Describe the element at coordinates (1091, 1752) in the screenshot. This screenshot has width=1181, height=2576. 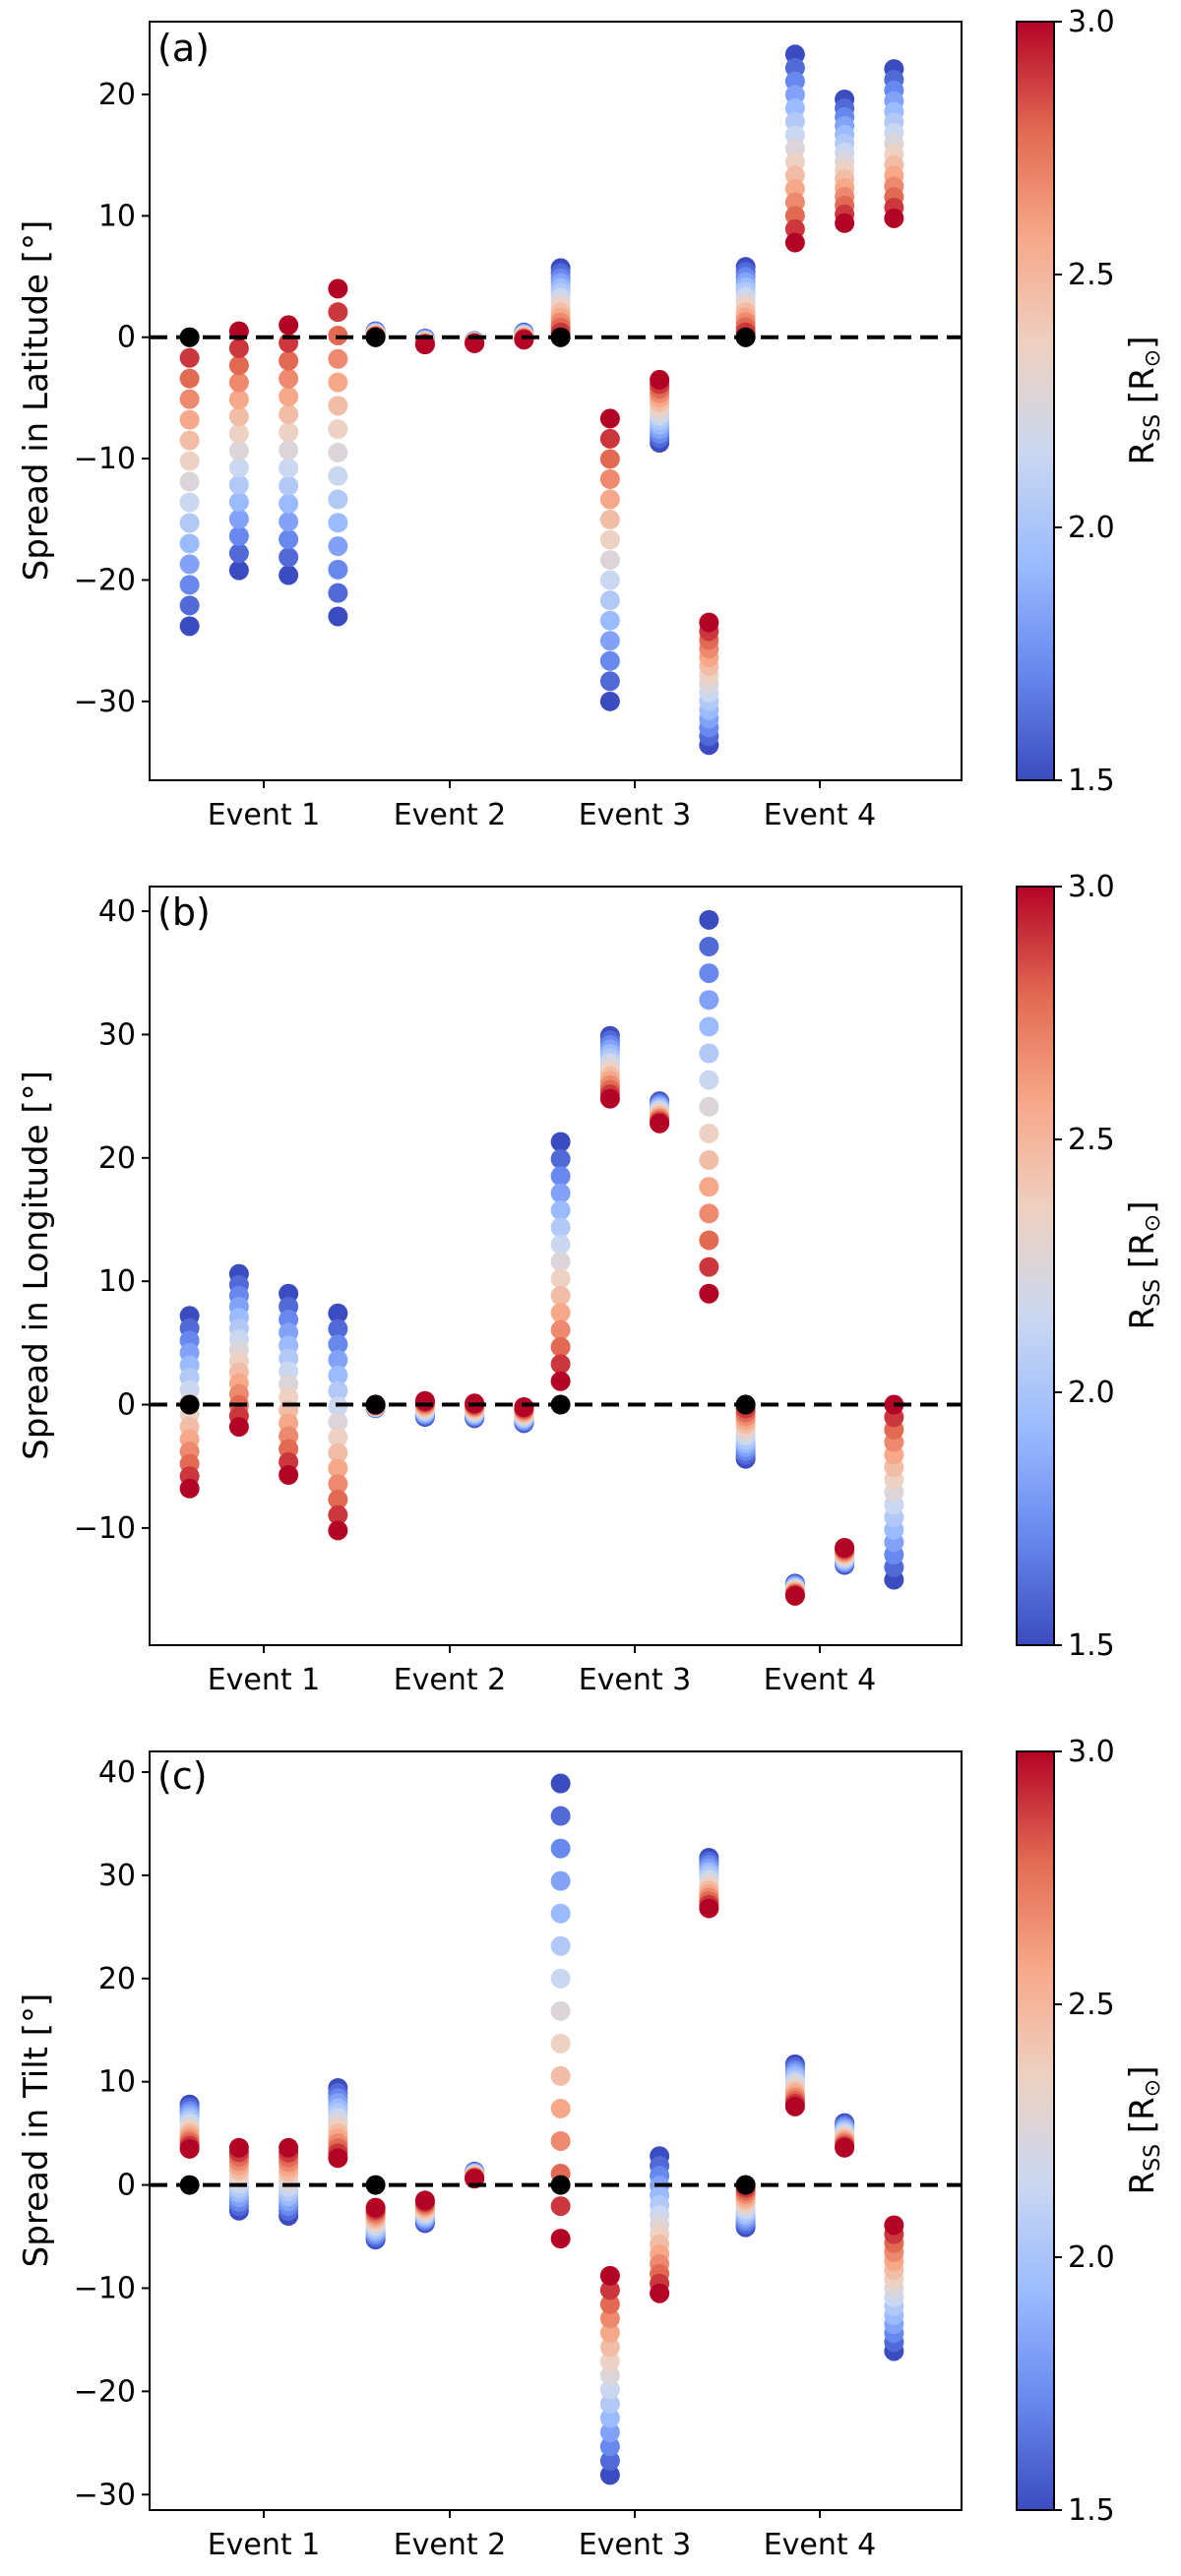
I see `colorbar-tick: 3.0` at that location.